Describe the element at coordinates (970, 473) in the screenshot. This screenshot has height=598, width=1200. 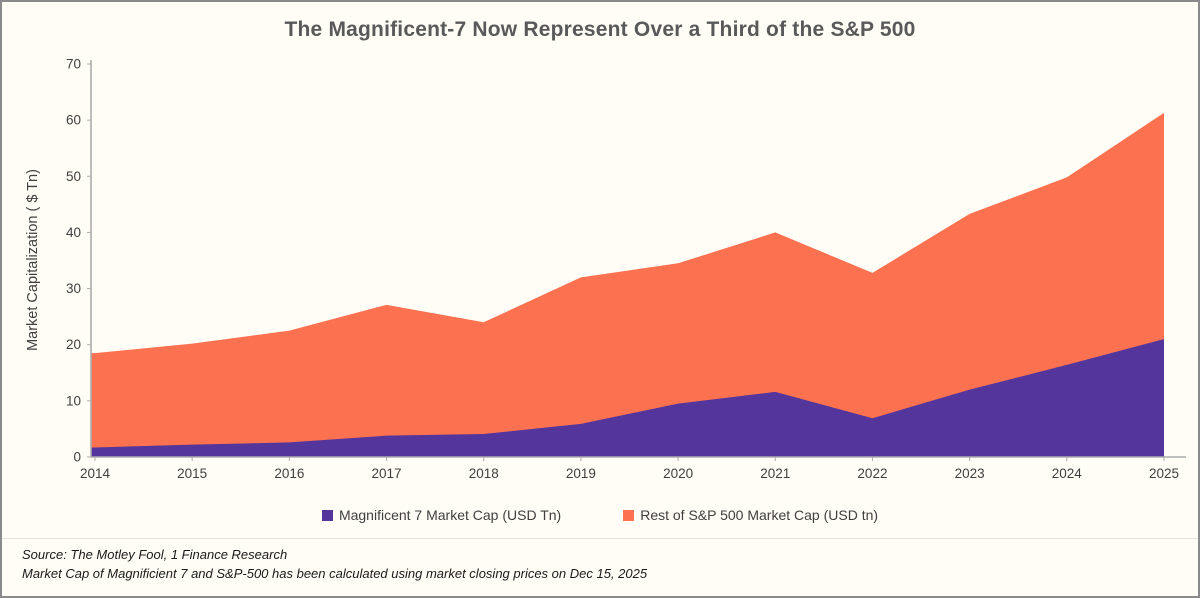
I see `x-tick-label: 2023` at that location.